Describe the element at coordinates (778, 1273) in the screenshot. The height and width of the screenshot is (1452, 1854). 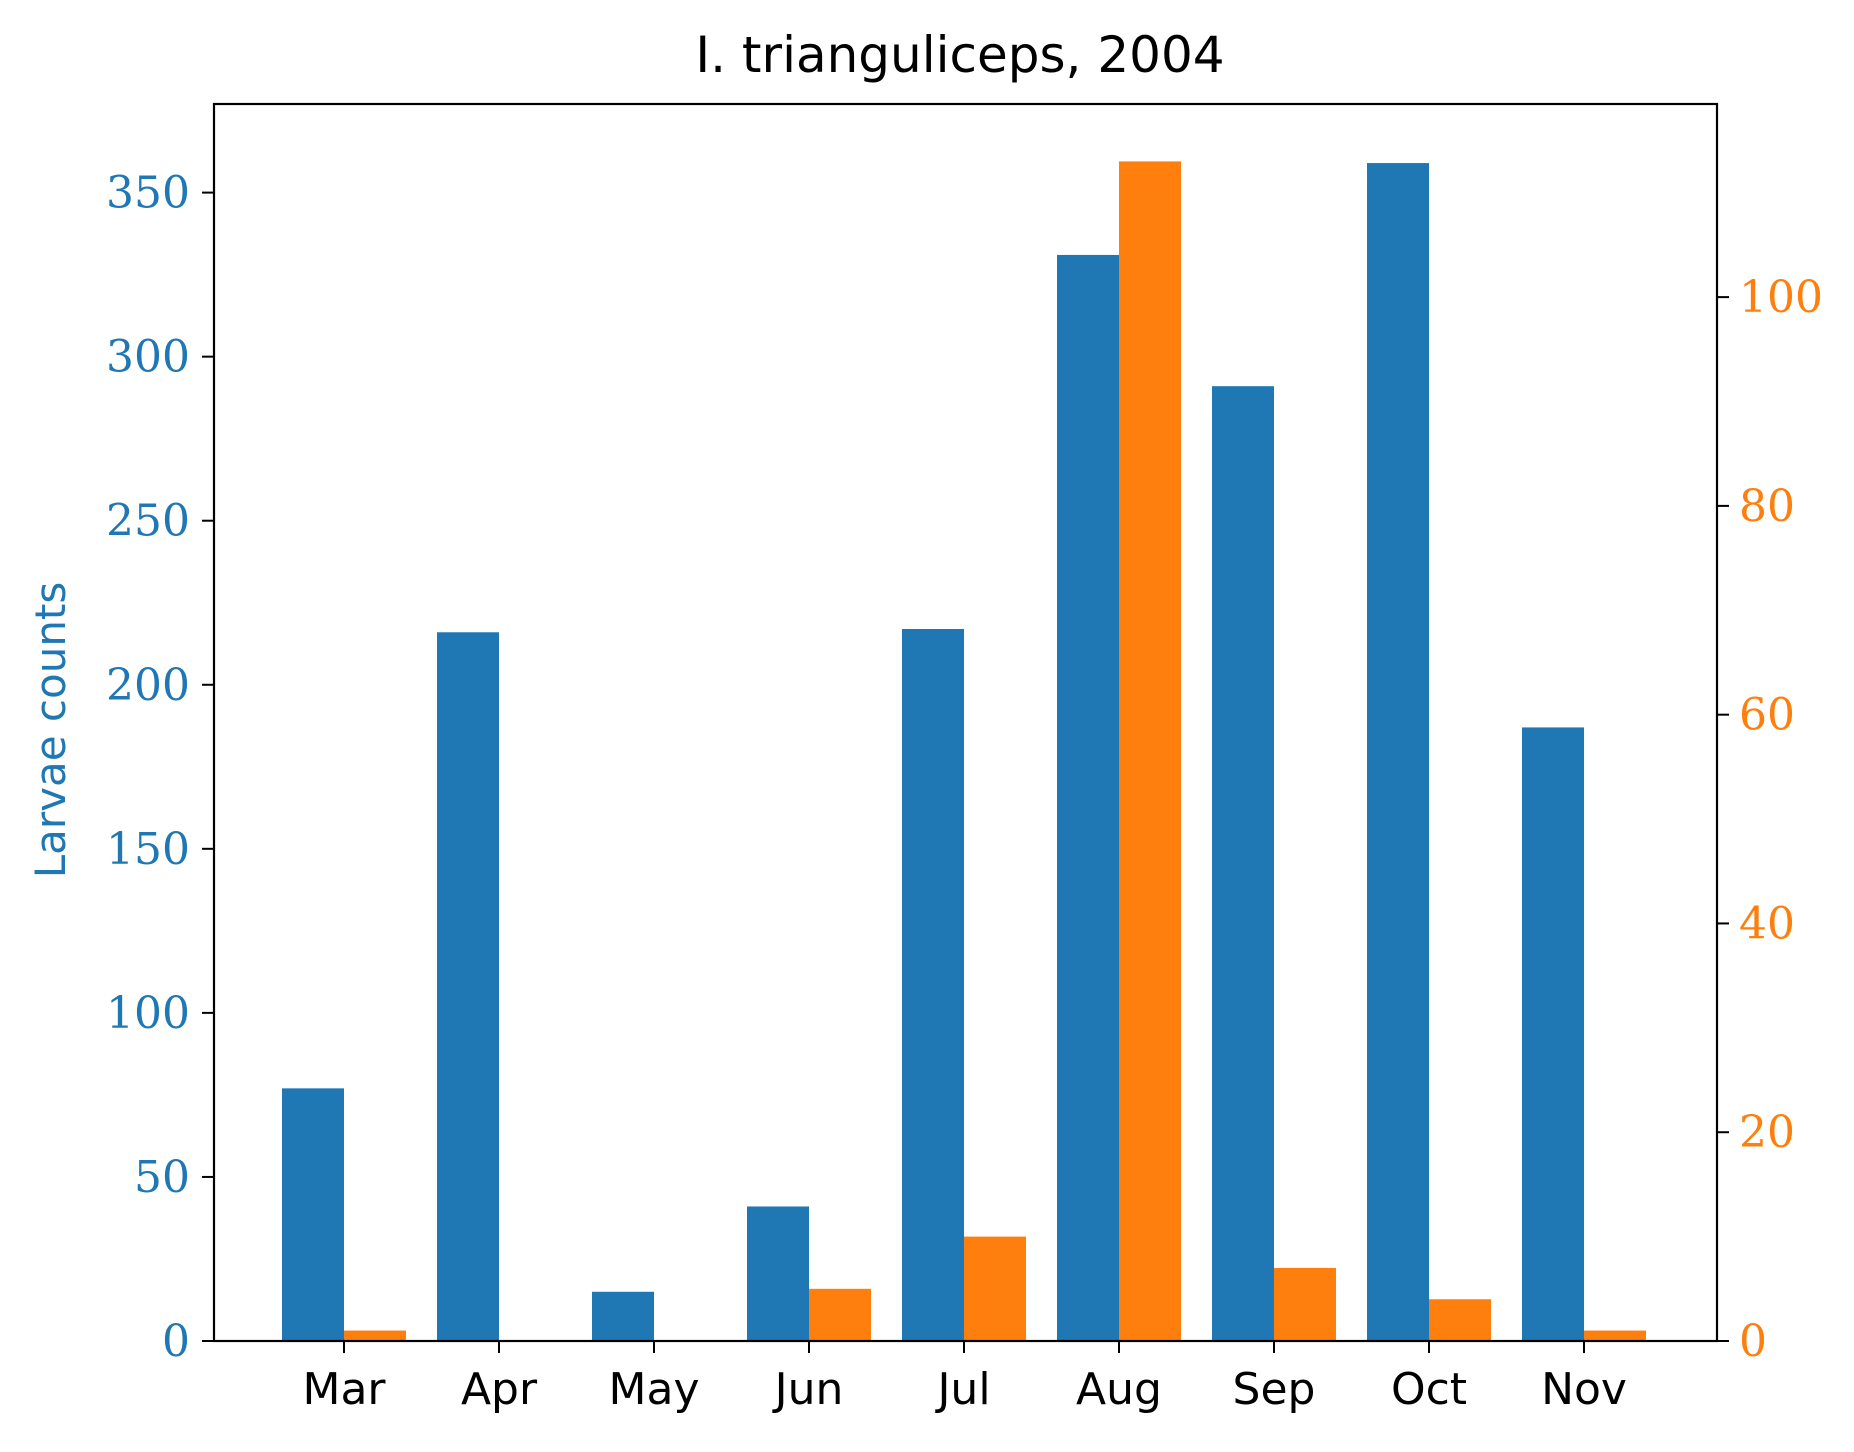
I see `bar-left-jun` at that location.